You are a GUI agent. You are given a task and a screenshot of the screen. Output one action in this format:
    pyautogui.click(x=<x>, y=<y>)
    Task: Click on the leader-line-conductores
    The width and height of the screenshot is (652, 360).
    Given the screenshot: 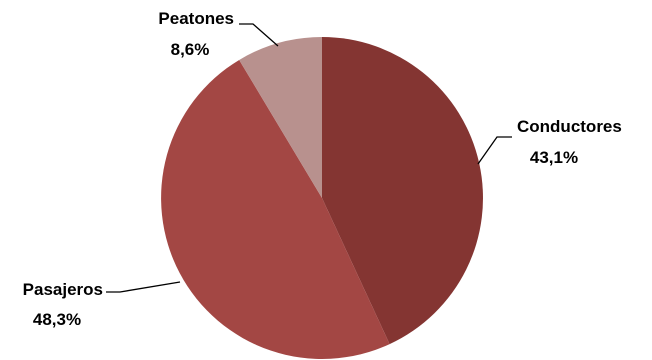 What is the action you would take?
    pyautogui.click(x=494, y=150)
    